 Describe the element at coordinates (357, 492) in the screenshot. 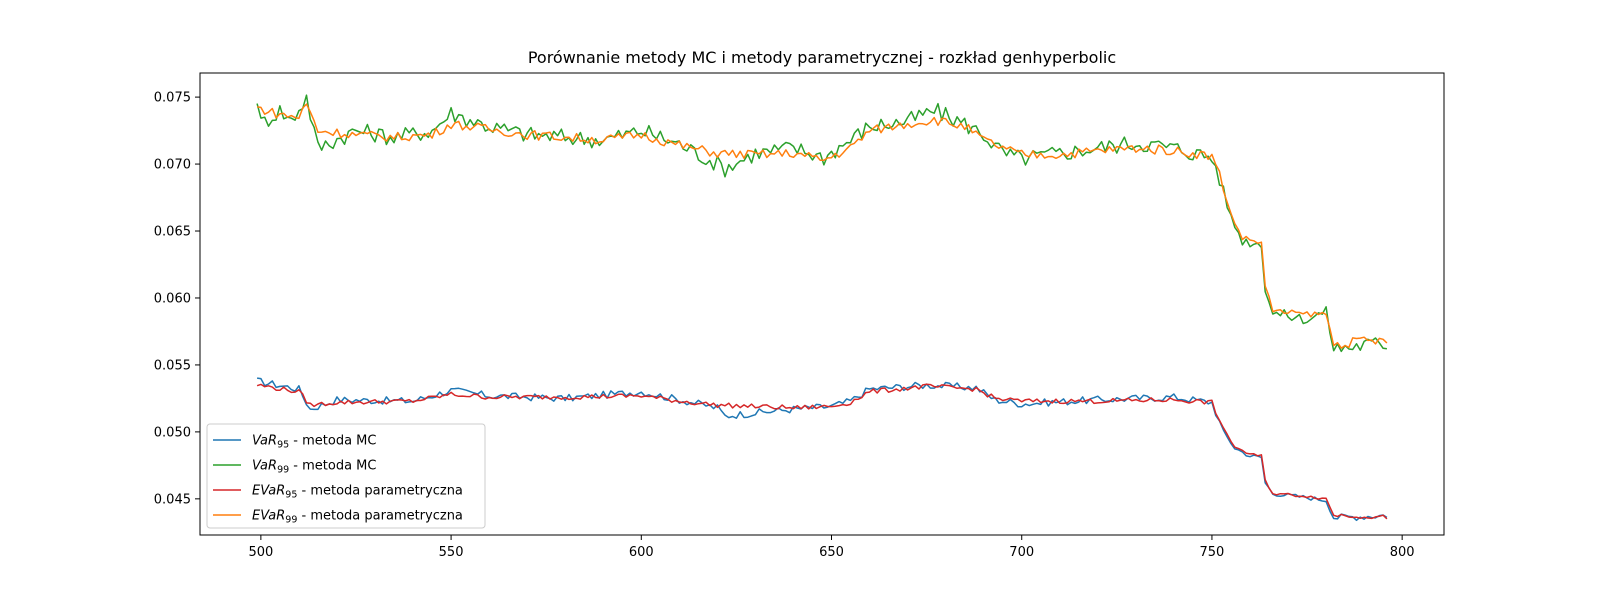

I see `legend-label-2: EVaR95 - metoda parametryczna` at that location.